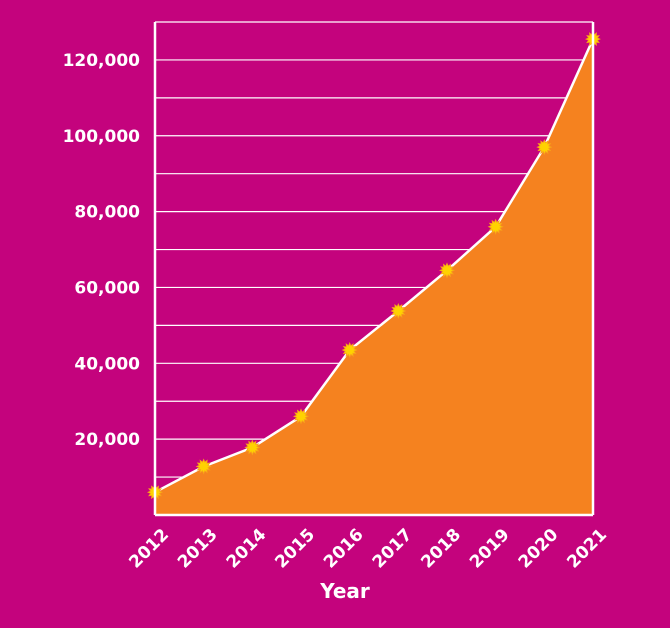 This screenshot has width=670, height=628. Describe the element at coordinates (295, 549) in the screenshot. I see `x-tick-label: 2015` at that location.